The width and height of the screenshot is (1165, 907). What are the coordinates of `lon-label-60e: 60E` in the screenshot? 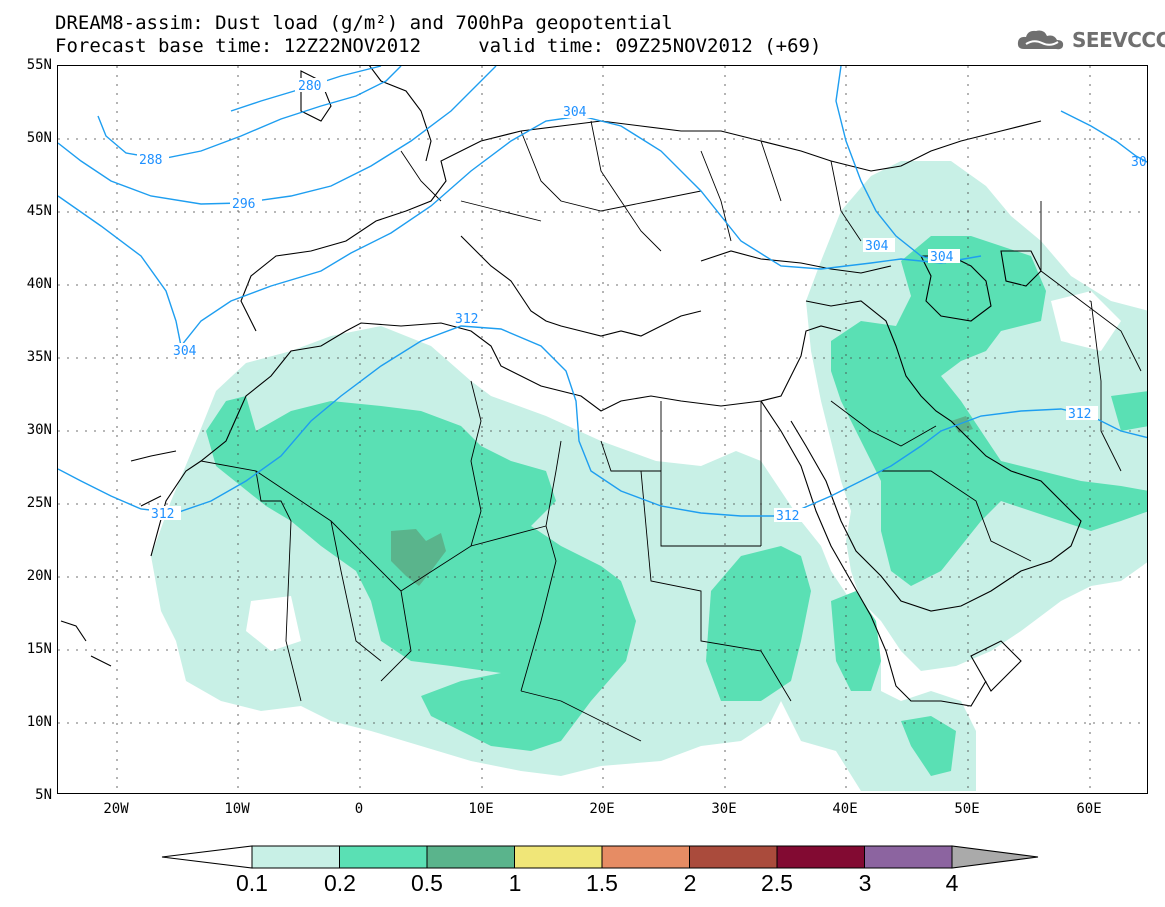 It's located at (1089, 809).